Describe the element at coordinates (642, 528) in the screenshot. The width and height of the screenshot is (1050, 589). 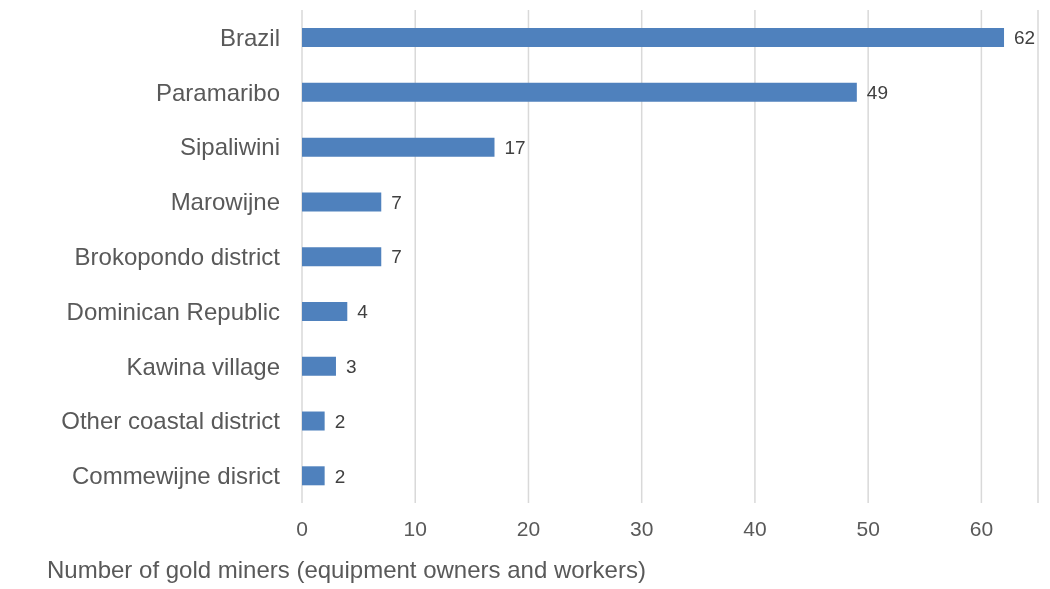
I see `x-tick-label: 30` at that location.